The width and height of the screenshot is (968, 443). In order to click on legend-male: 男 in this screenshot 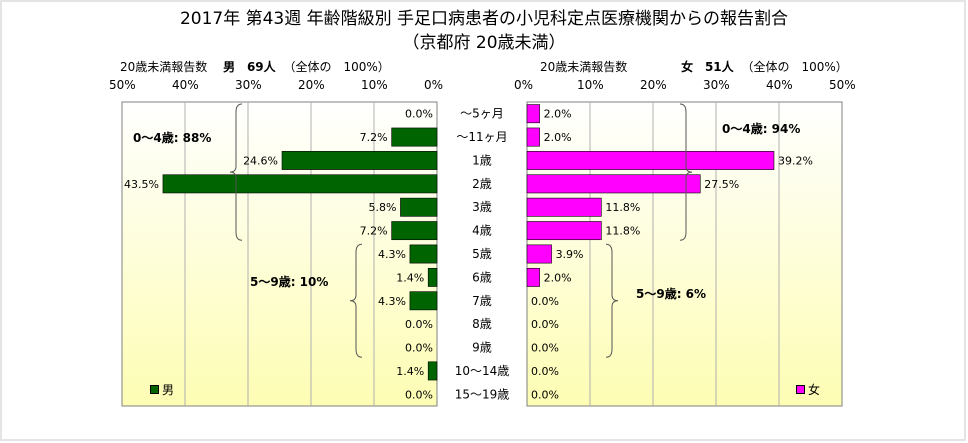, I will do `click(162, 389)`.